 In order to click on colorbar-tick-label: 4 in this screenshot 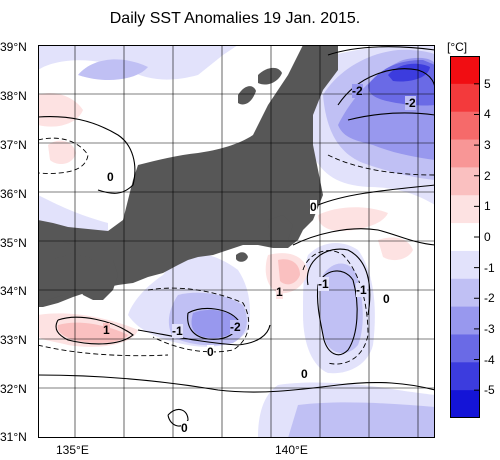, I will do `click(487, 114)`.